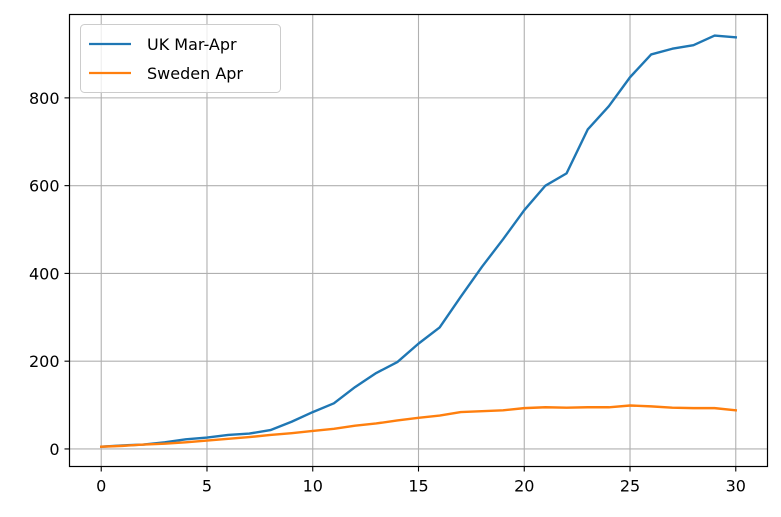 The image size is (781, 517). What do you see at coordinates (44, 361) in the screenshot?
I see `y-tick-label: 200` at bounding box center [44, 361].